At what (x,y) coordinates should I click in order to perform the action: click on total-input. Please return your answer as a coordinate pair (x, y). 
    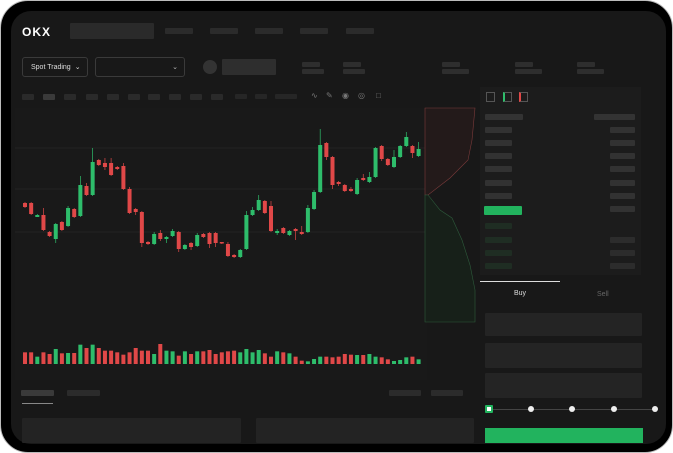
    Looking at the image, I should click on (563, 385).